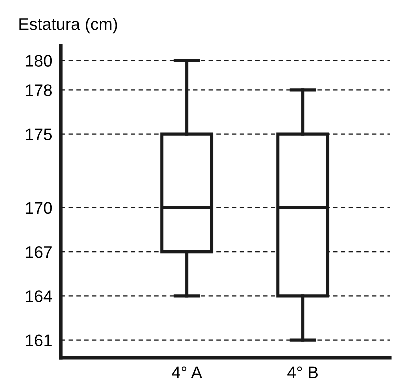  I want to click on y-tick-label: 180, so click(39, 61).